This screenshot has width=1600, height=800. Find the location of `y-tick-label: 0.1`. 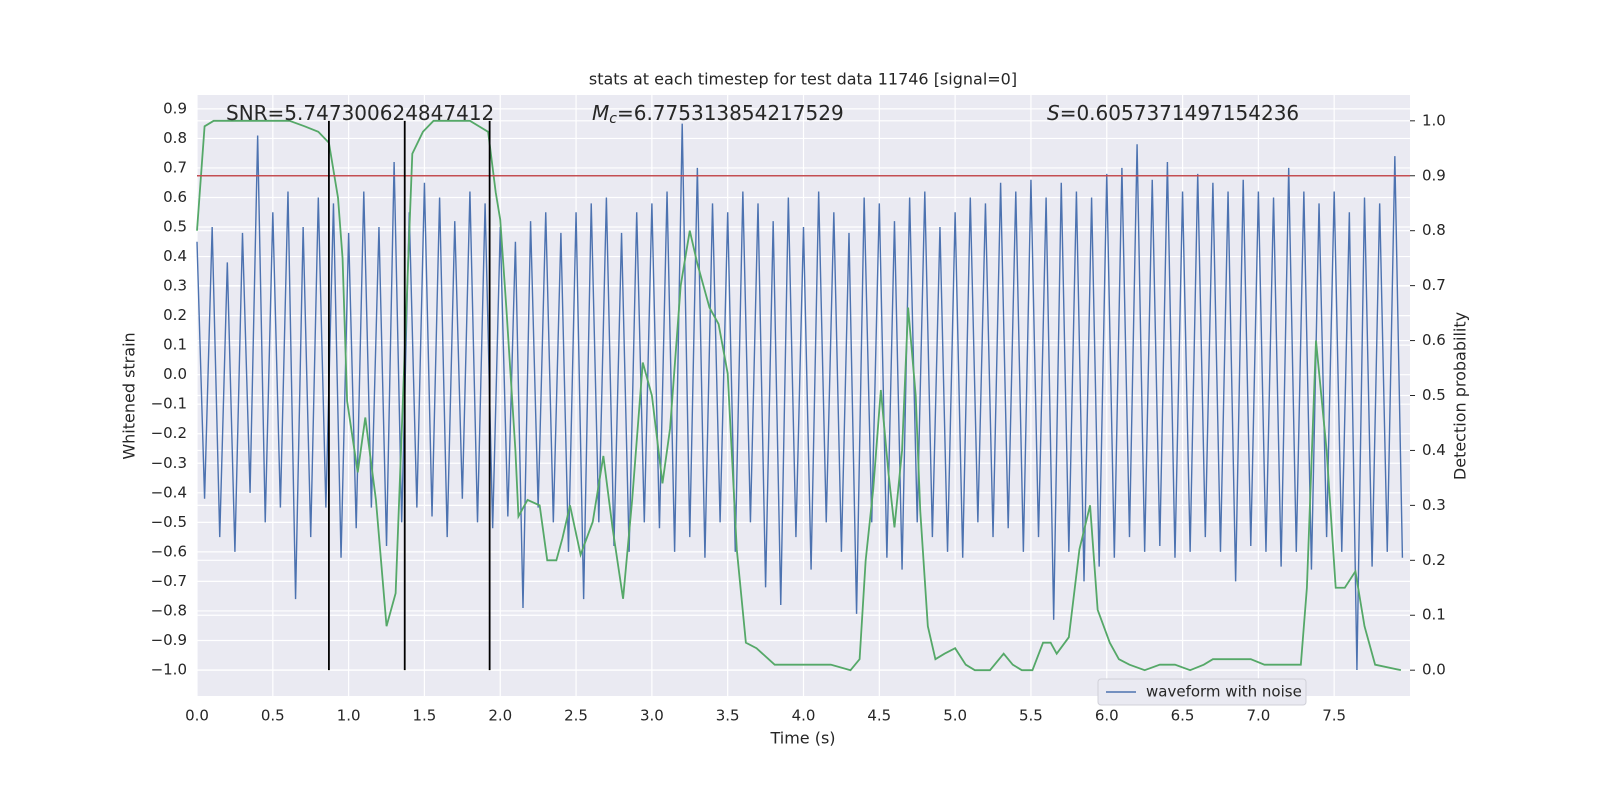

y-tick-label: 0.1 is located at coordinates (175, 345).